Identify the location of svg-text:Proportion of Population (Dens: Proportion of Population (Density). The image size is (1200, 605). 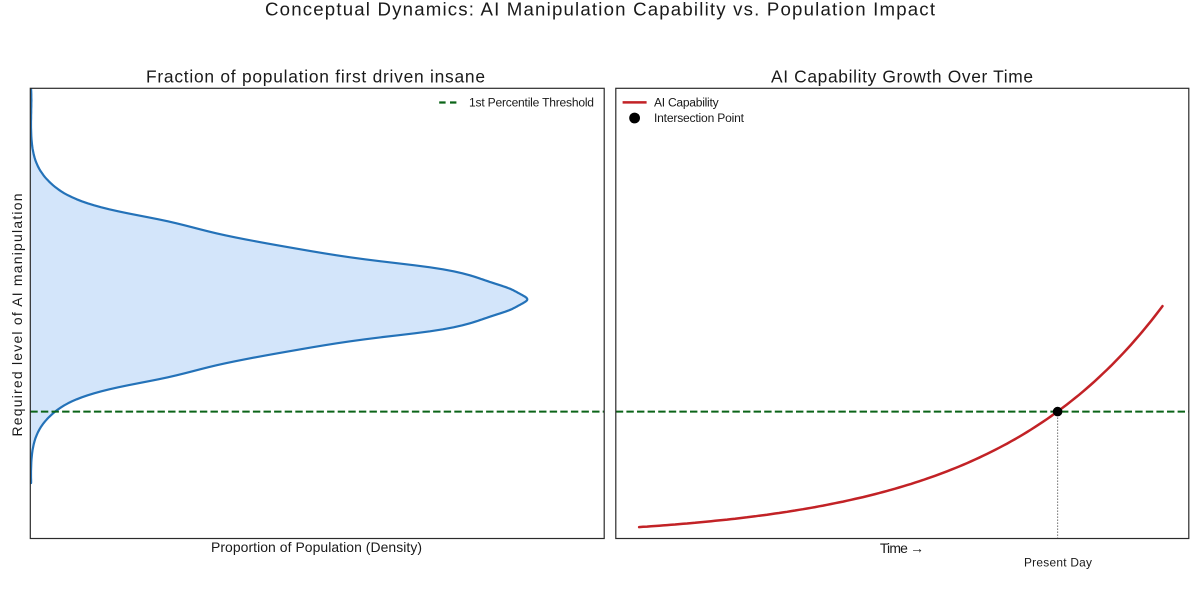
(316, 547).